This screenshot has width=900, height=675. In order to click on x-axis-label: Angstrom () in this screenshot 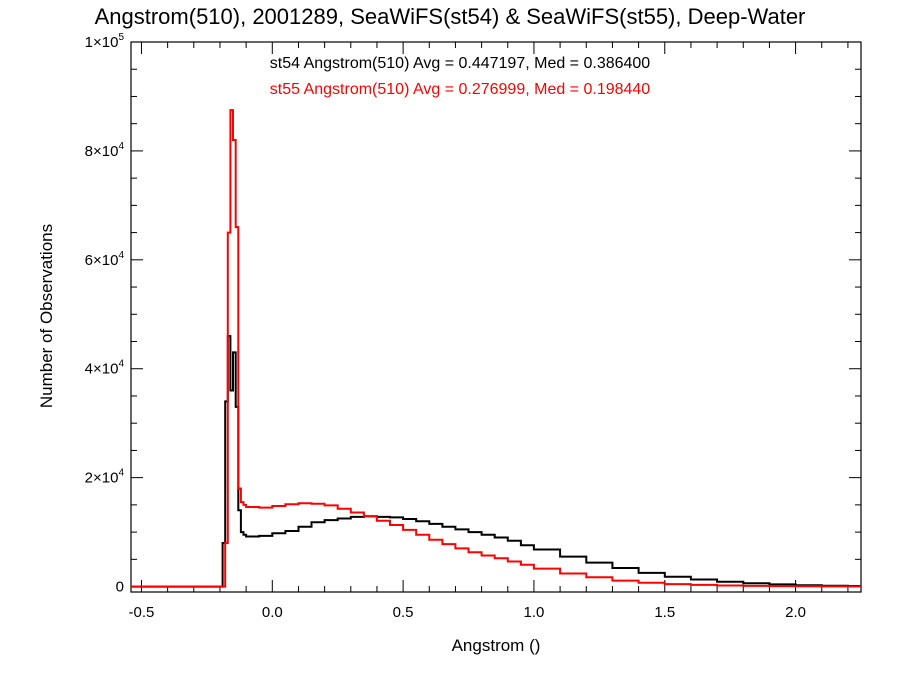, I will do `click(496, 645)`.